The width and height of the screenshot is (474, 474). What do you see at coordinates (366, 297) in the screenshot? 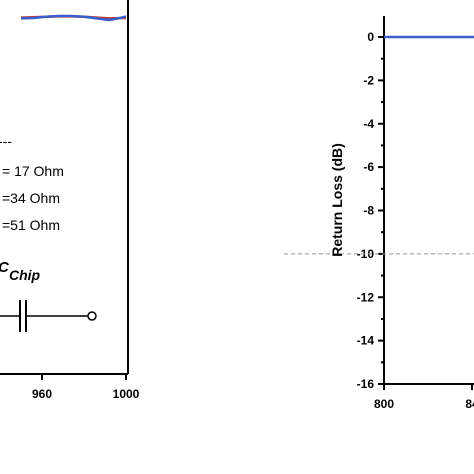
I see `right-y-tick-label: -12` at bounding box center [366, 297].